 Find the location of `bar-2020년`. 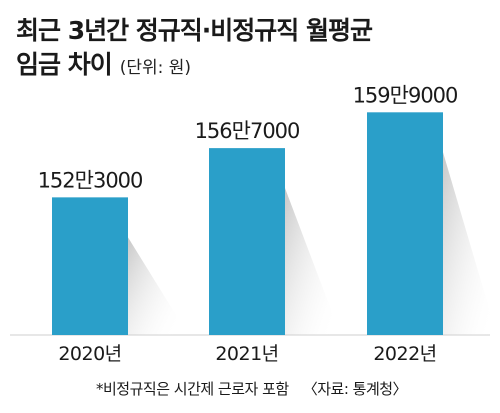

bar-2020년 is located at coordinates (90, 266).